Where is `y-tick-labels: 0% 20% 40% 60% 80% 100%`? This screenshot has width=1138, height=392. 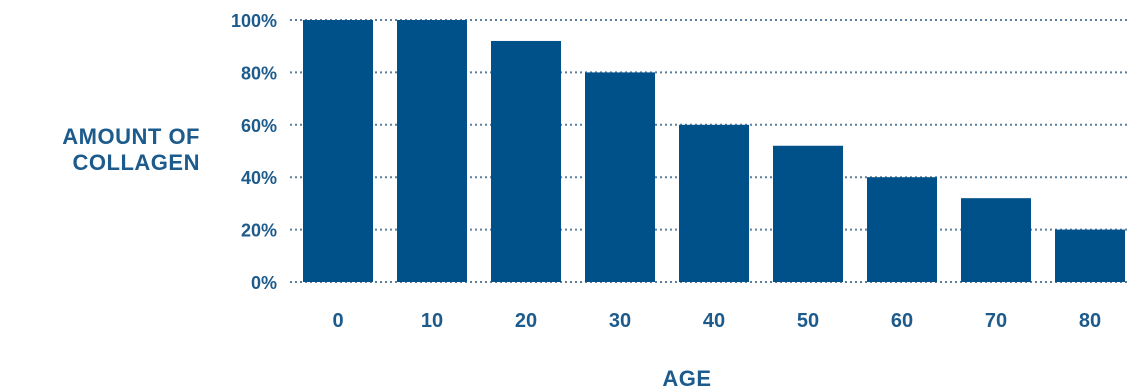 y-tick-labels: 0% 20% 40% 60% 80% 100% is located at coordinates (254, 152).